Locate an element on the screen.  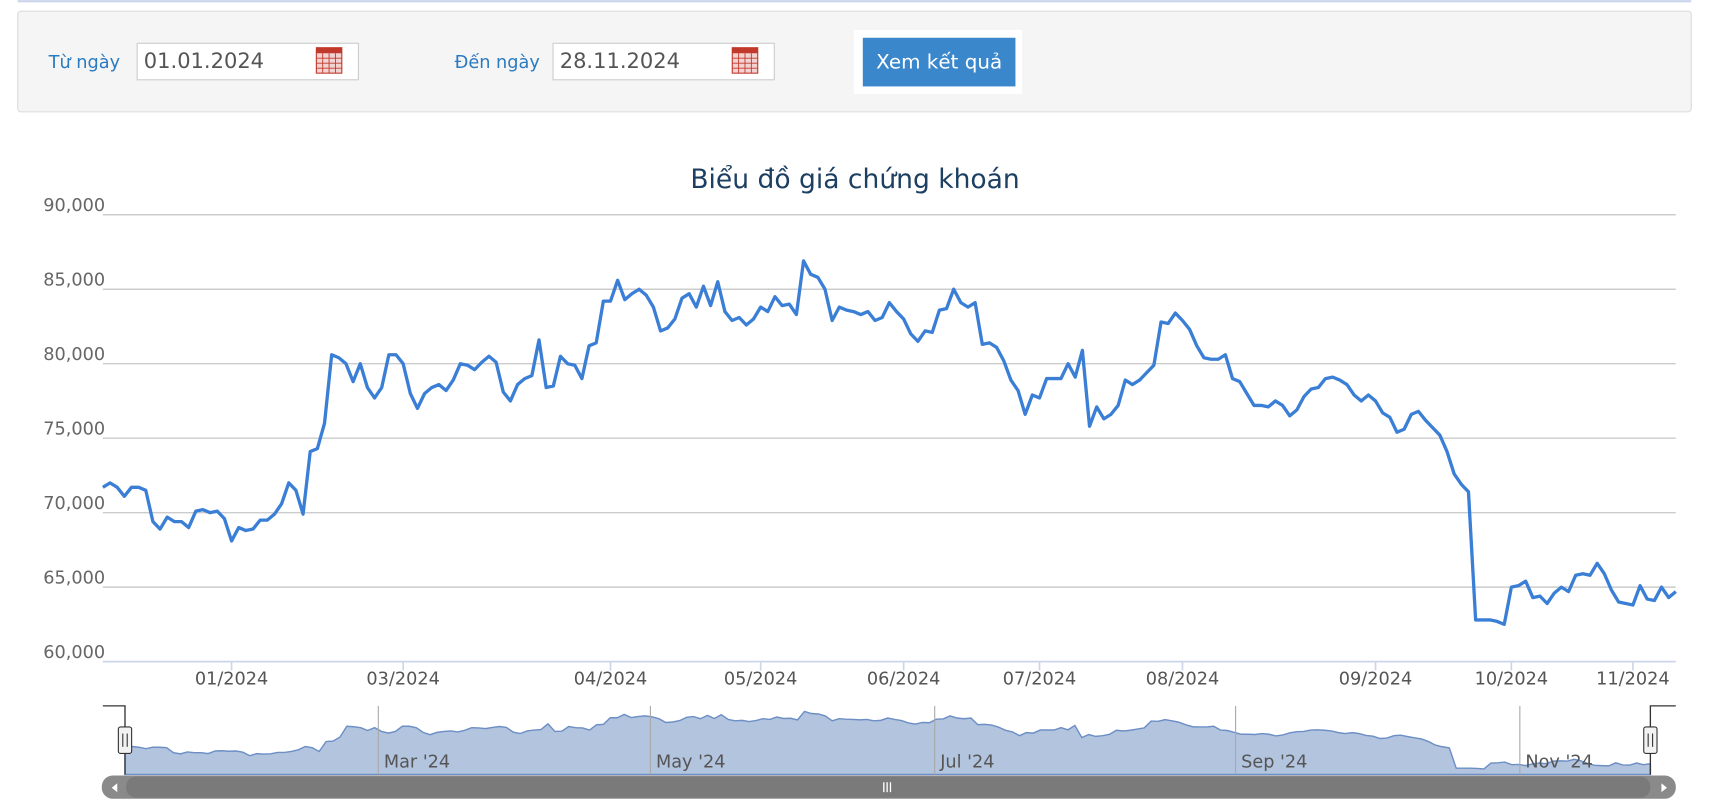
y-tick-label: 60,000 is located at coordinates (74, 653).